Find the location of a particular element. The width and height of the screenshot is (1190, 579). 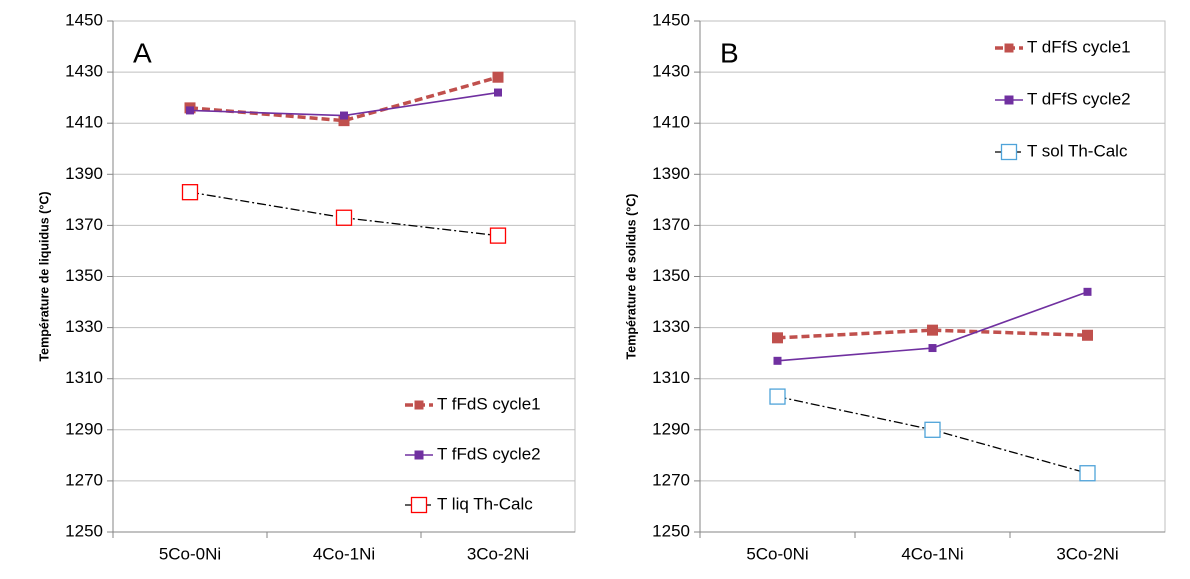

legend-label: T dFfS cycle1 is located at coordinates (1079, 46).